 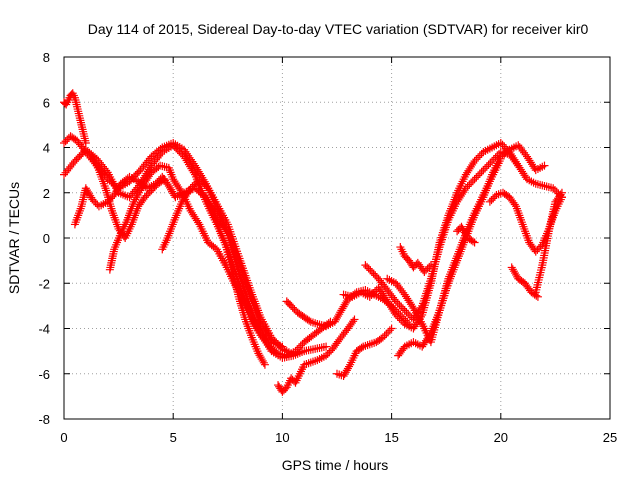 What do you see at coordinates (548, 242) in the screenshot?
I see `series-sat-r` at bounding box center [548, 242].